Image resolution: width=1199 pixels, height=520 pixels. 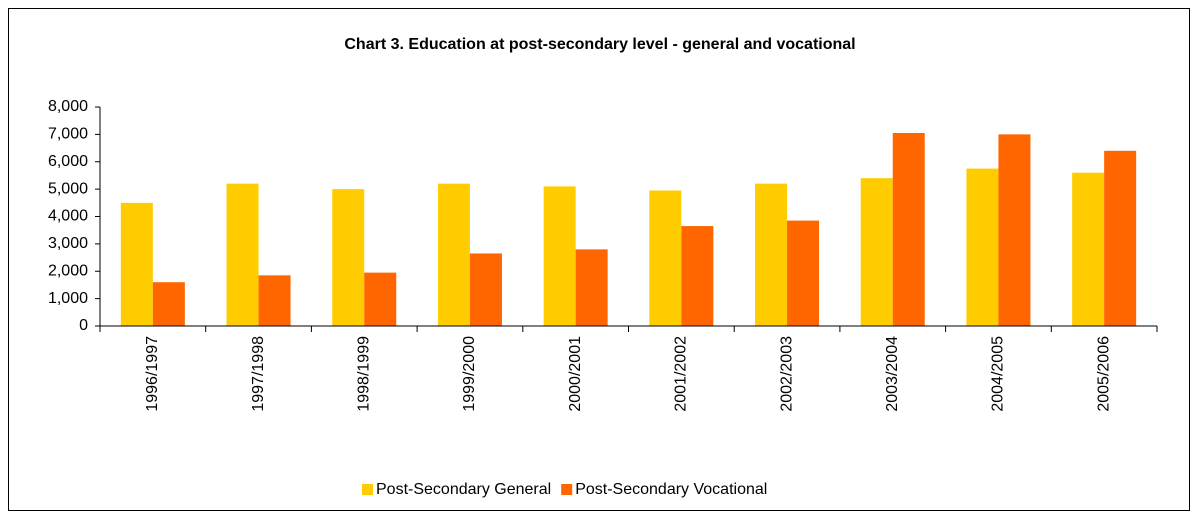 What do you see at coordinates (671, 489) in the screenshot?
I see `legend-label: Post-Secondary Vocational` at bounding box center [671, 489].